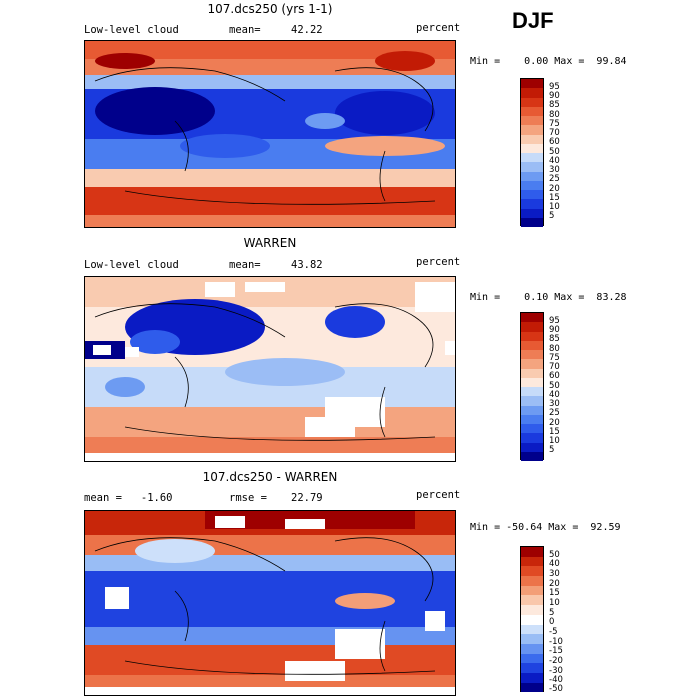  Describe the element at coordinates (128, 498) in the screenshot. I see `panel-3-mean-label: mean = -1.60` at that location.